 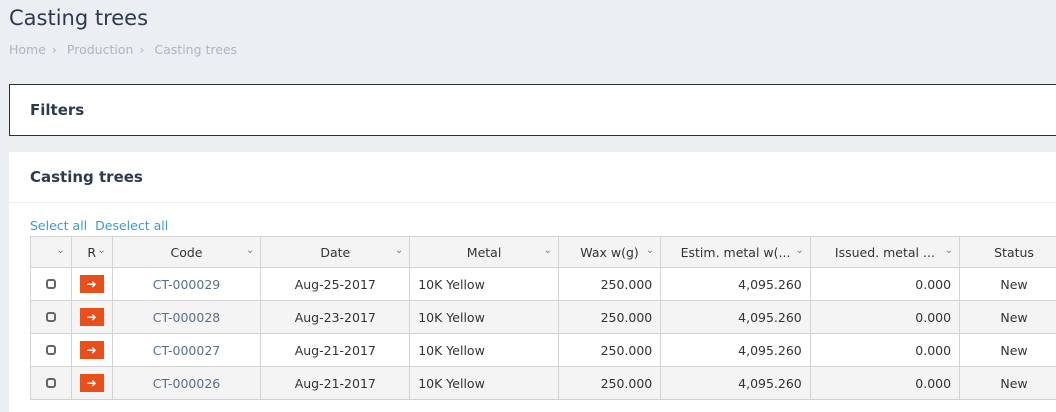 What do you see at coordinates (195, 49) in the screenshot?
I see `breadcrumb-current: Casting trees` at bounding box center [195, 49].